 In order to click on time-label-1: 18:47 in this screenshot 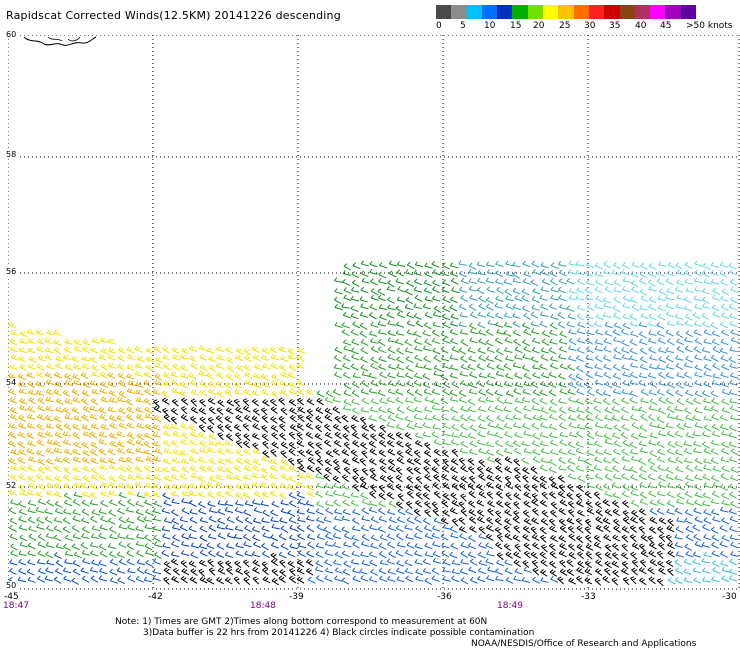, I will do `click(16, 606)`.